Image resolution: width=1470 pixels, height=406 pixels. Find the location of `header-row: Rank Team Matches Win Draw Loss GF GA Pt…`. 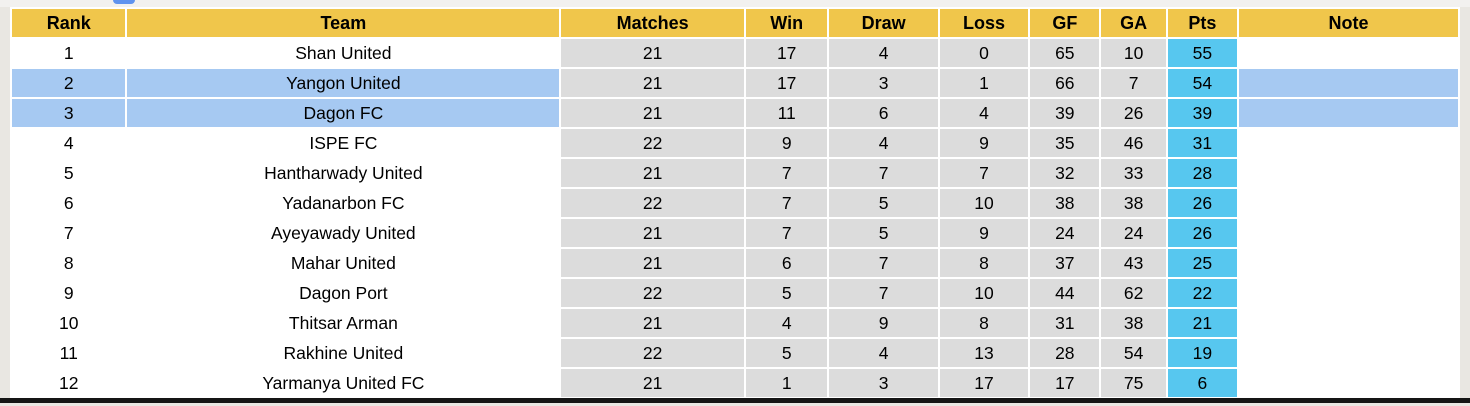

header-row: Rank Team Matches Win Draw Loss GF GA Pt… is located at coordinates (734, 23).